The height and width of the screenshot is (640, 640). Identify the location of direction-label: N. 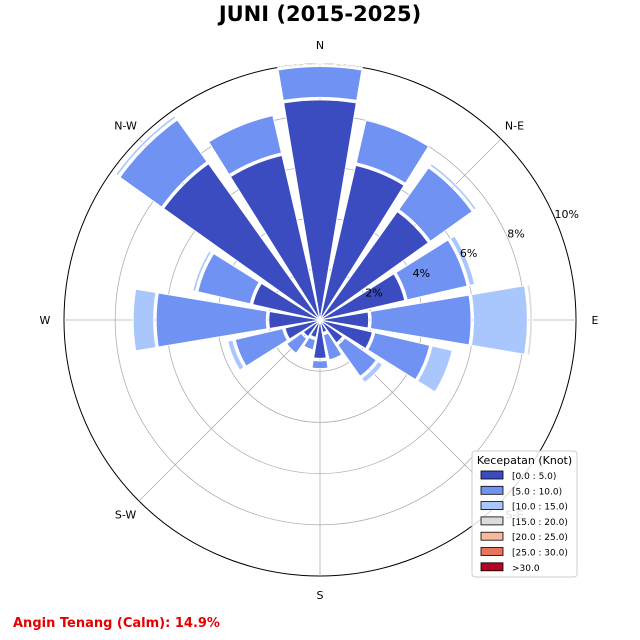
(320, 45).